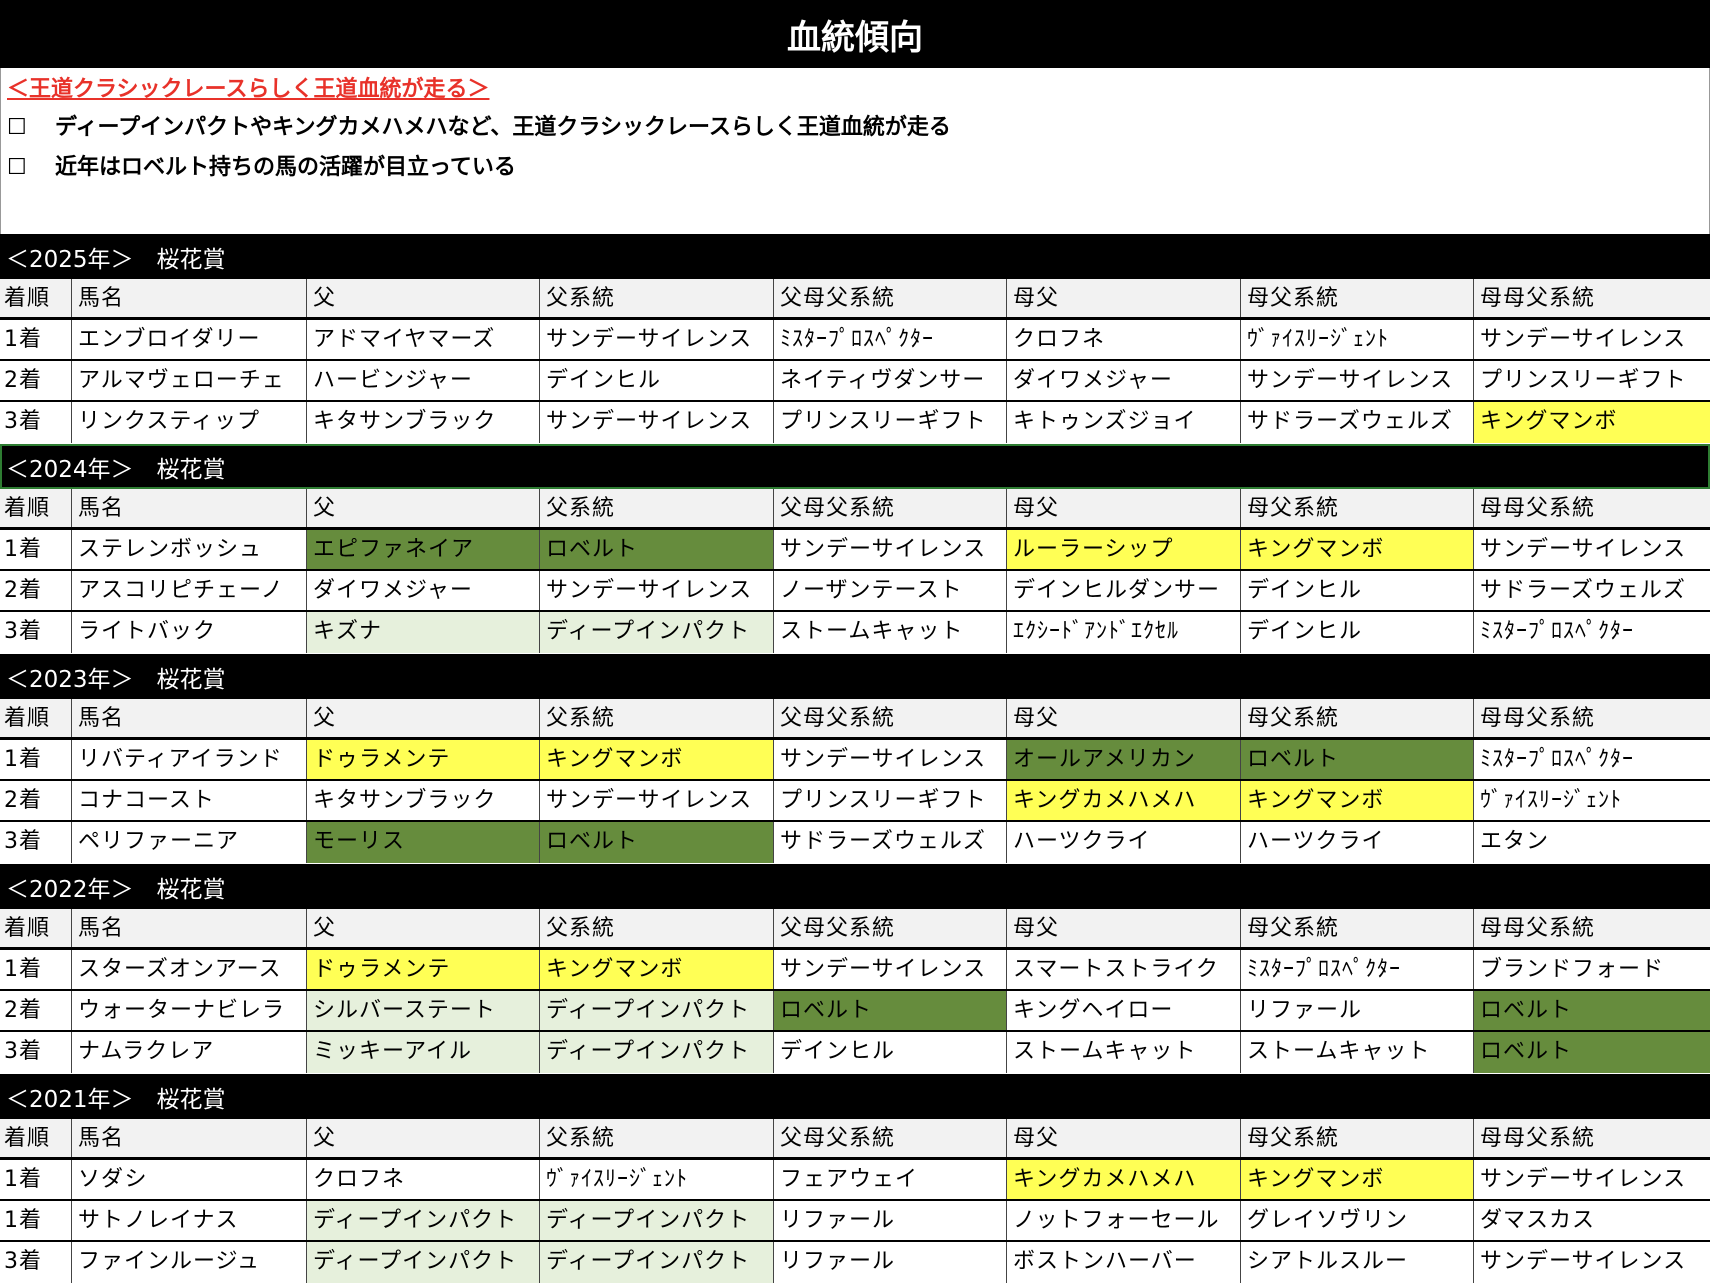 This screenshot has height=1284, width=1710. I want to click on table-cell: ナムラクレア, so click(189, 1052).